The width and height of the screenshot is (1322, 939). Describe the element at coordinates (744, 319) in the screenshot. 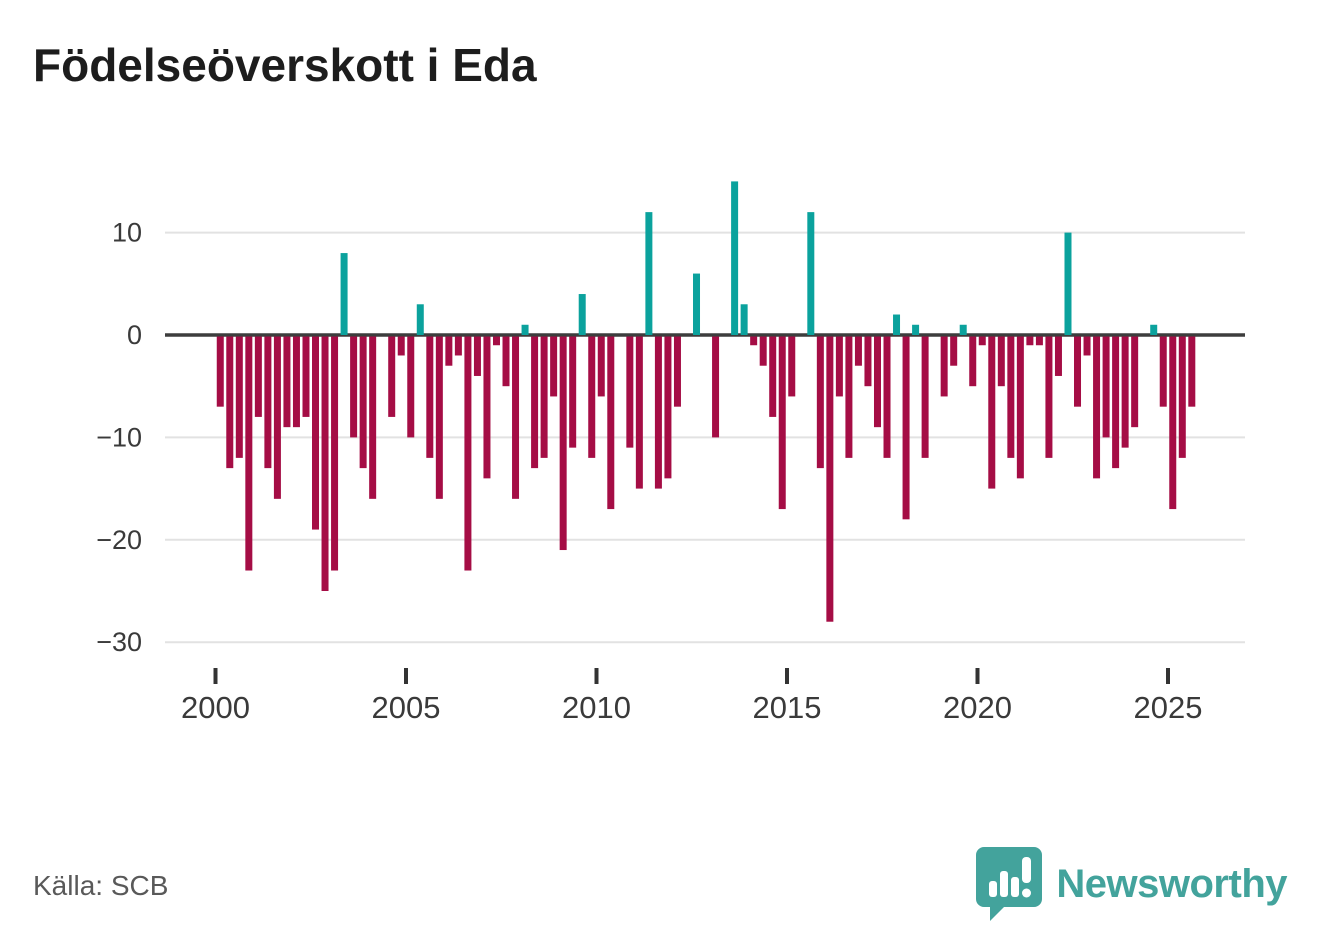

I see `bar-2013Q4` at that location.